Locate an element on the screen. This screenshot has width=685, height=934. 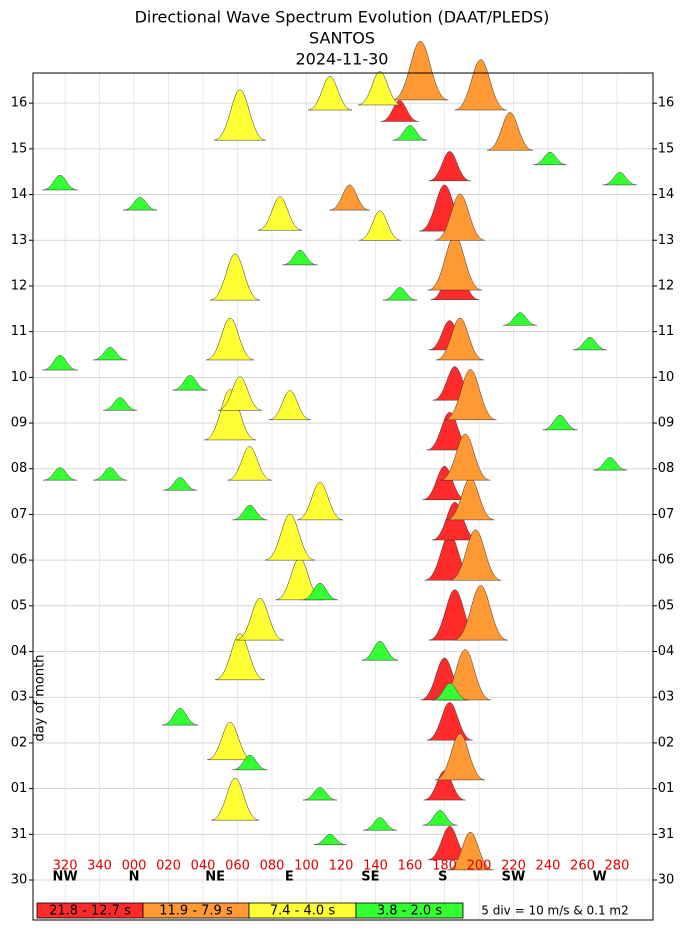
x-tick-label: 280 is located at coordinates (617, 866).